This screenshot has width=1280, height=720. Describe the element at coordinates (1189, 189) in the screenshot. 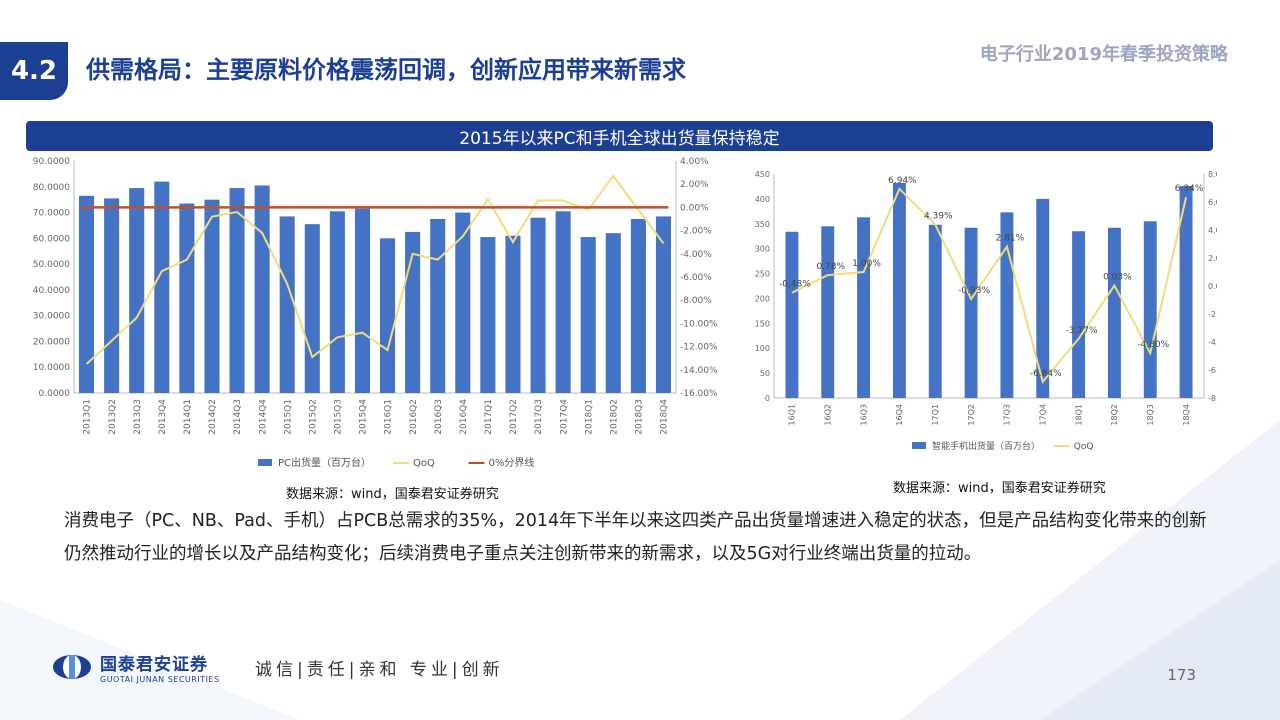

I see `data-label: 6.34%` at that location.